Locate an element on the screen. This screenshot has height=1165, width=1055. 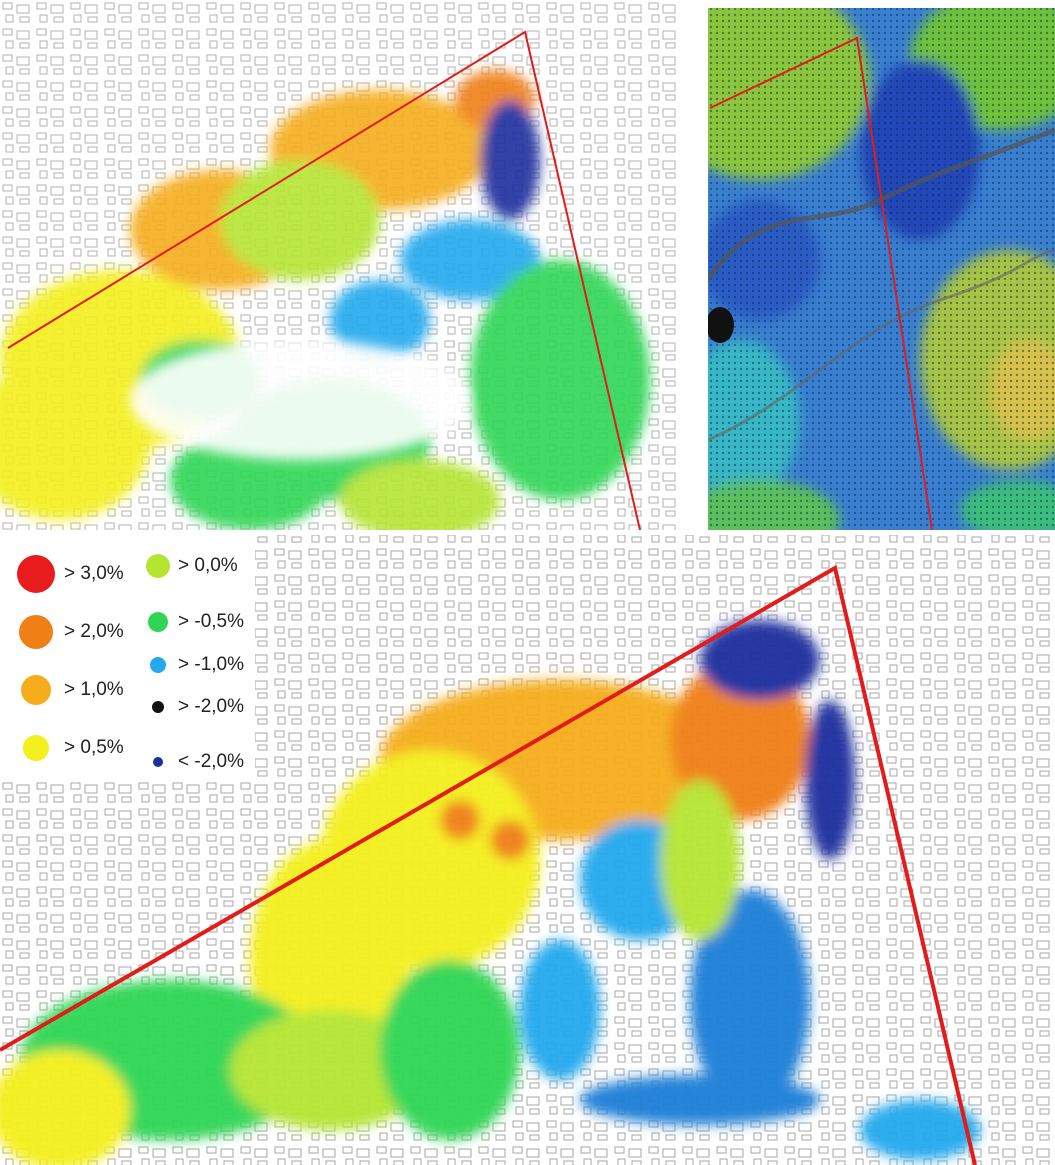
legend-label: > 2,0% is located at coordinates (94, 631).